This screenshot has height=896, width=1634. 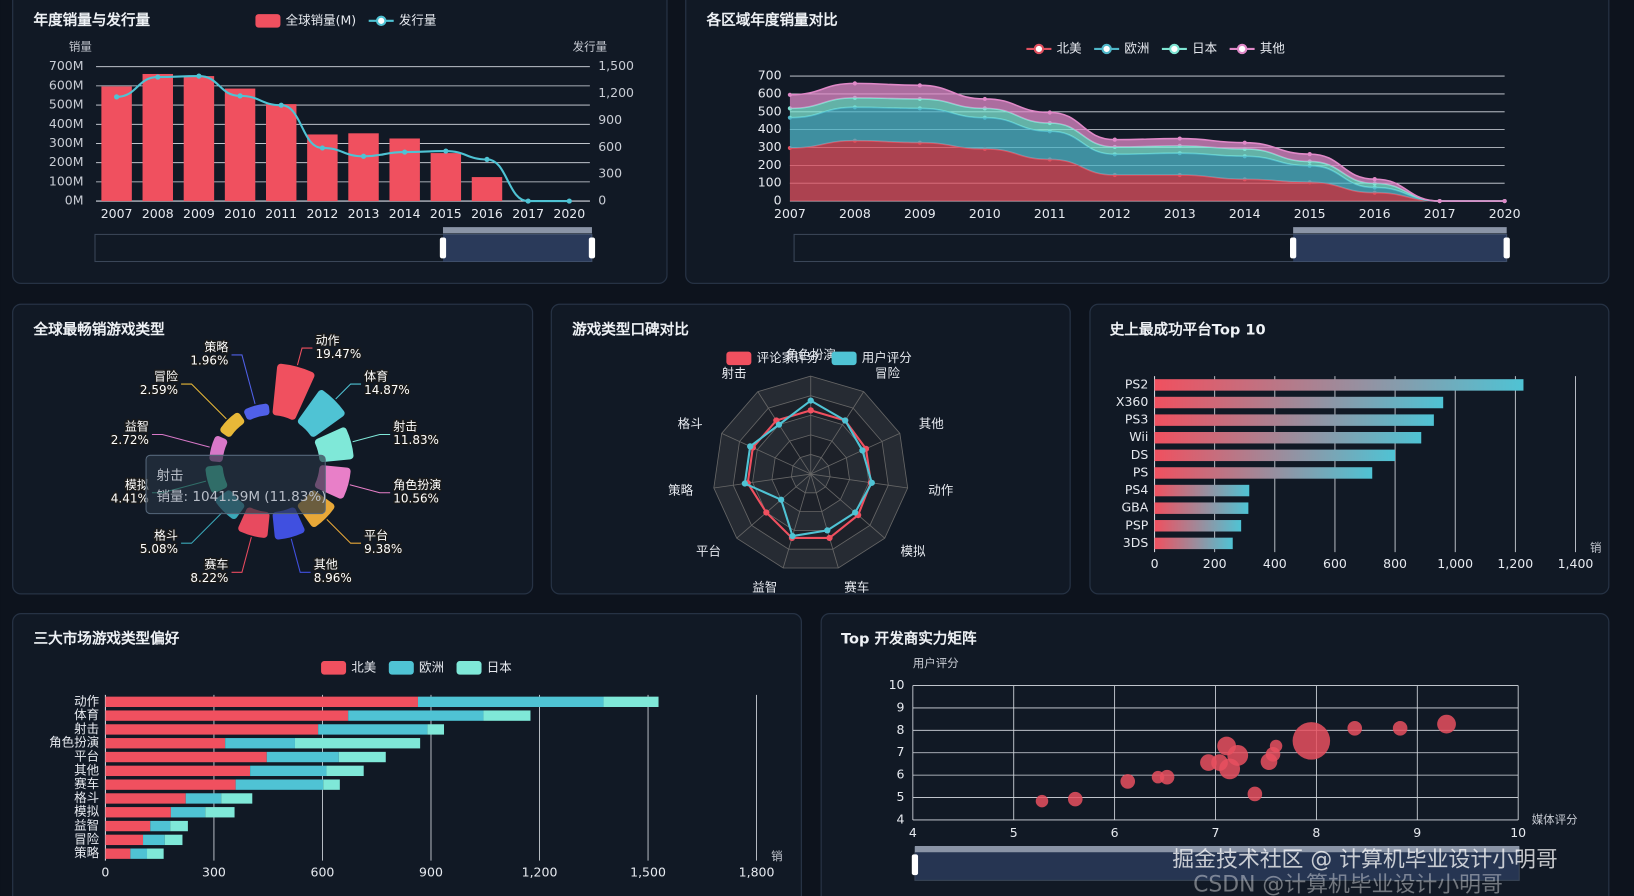 I want to click on y-tick-label: Wii, so click(x=1138, y=436).